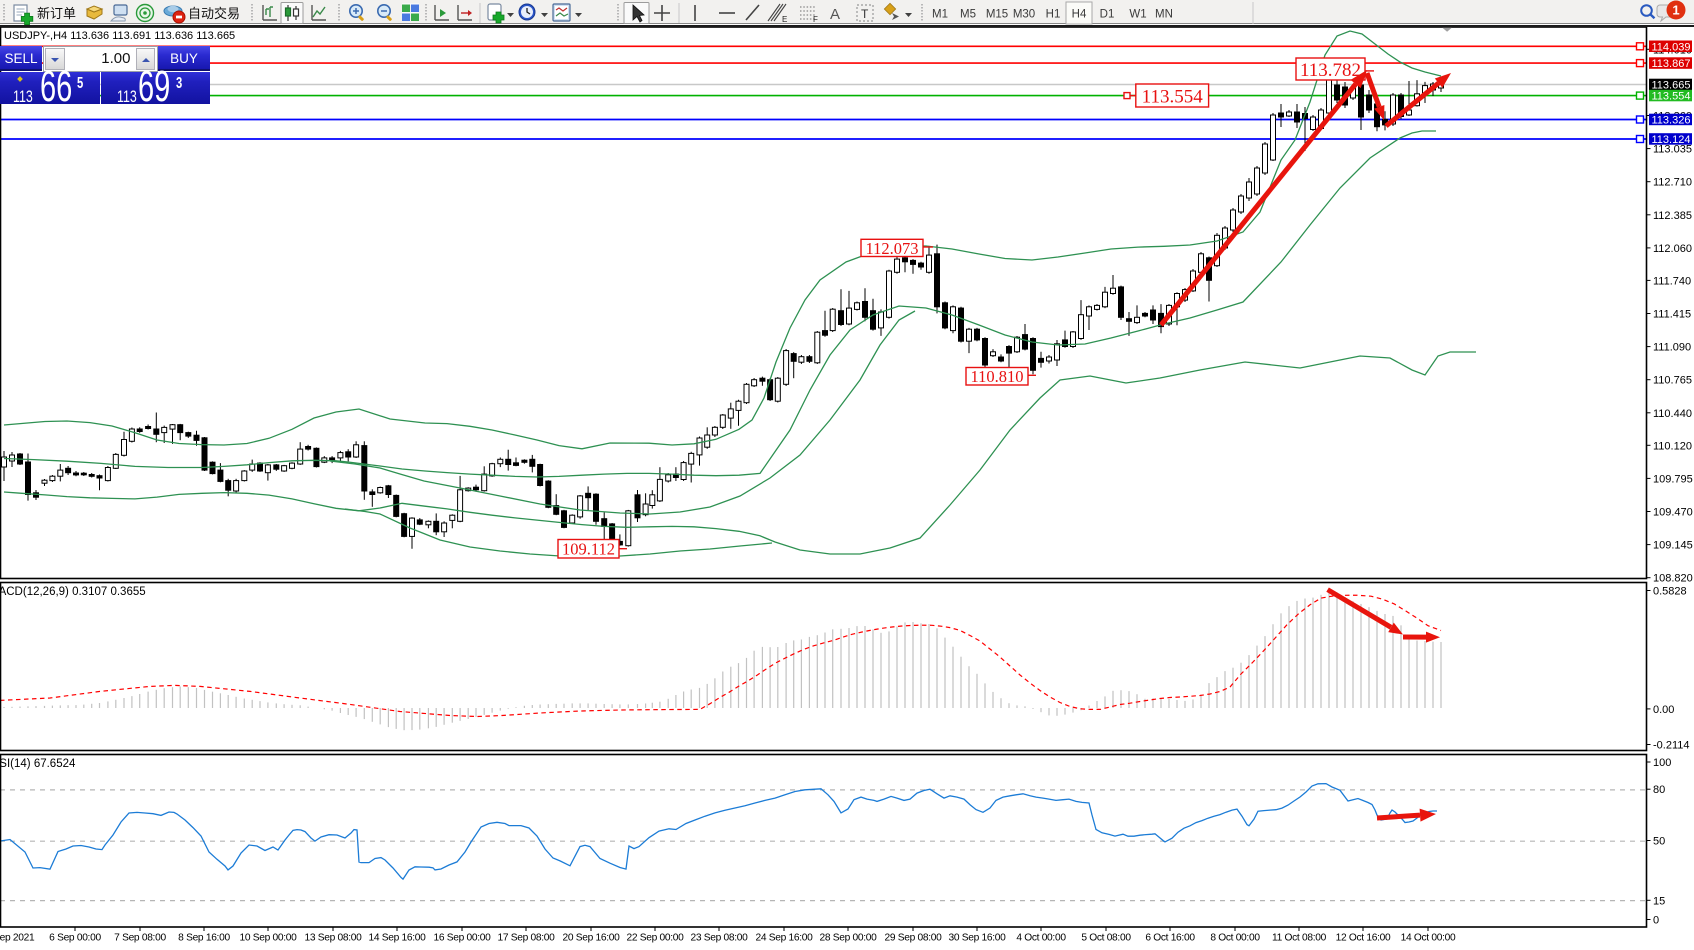 This screenshot has height=950, width=1694. Describe the element at coordinates (1137, 15) in the screenshot. I see `svg-text: W1` at that location.